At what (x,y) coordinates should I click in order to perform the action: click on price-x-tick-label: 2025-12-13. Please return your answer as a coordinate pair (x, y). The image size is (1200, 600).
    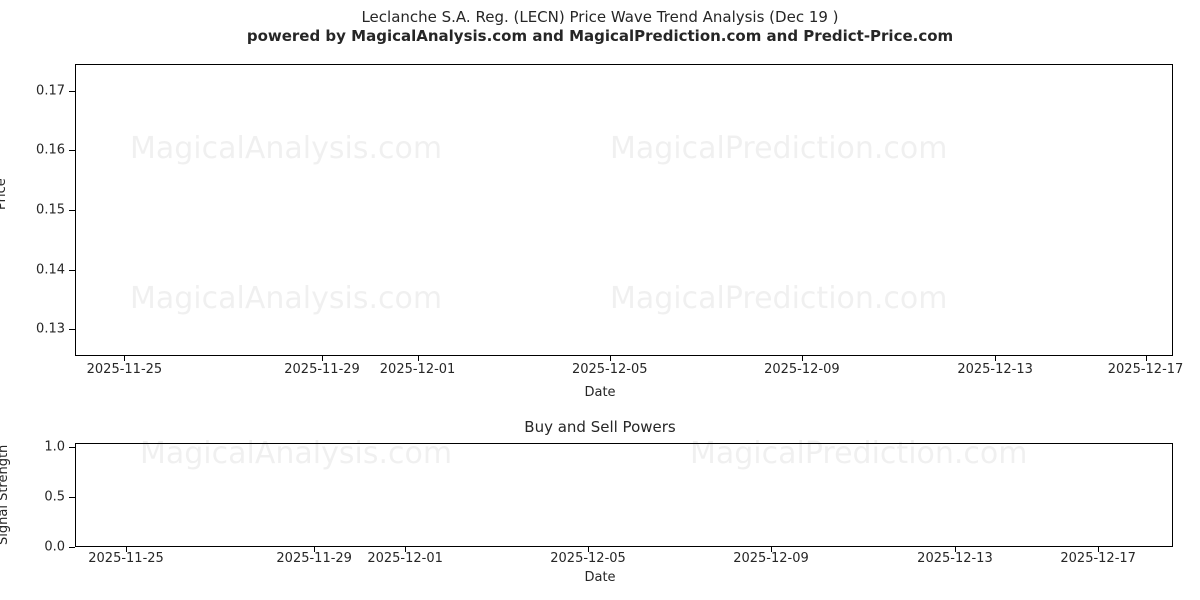
    Looking at the image, I should click on (995, 369).